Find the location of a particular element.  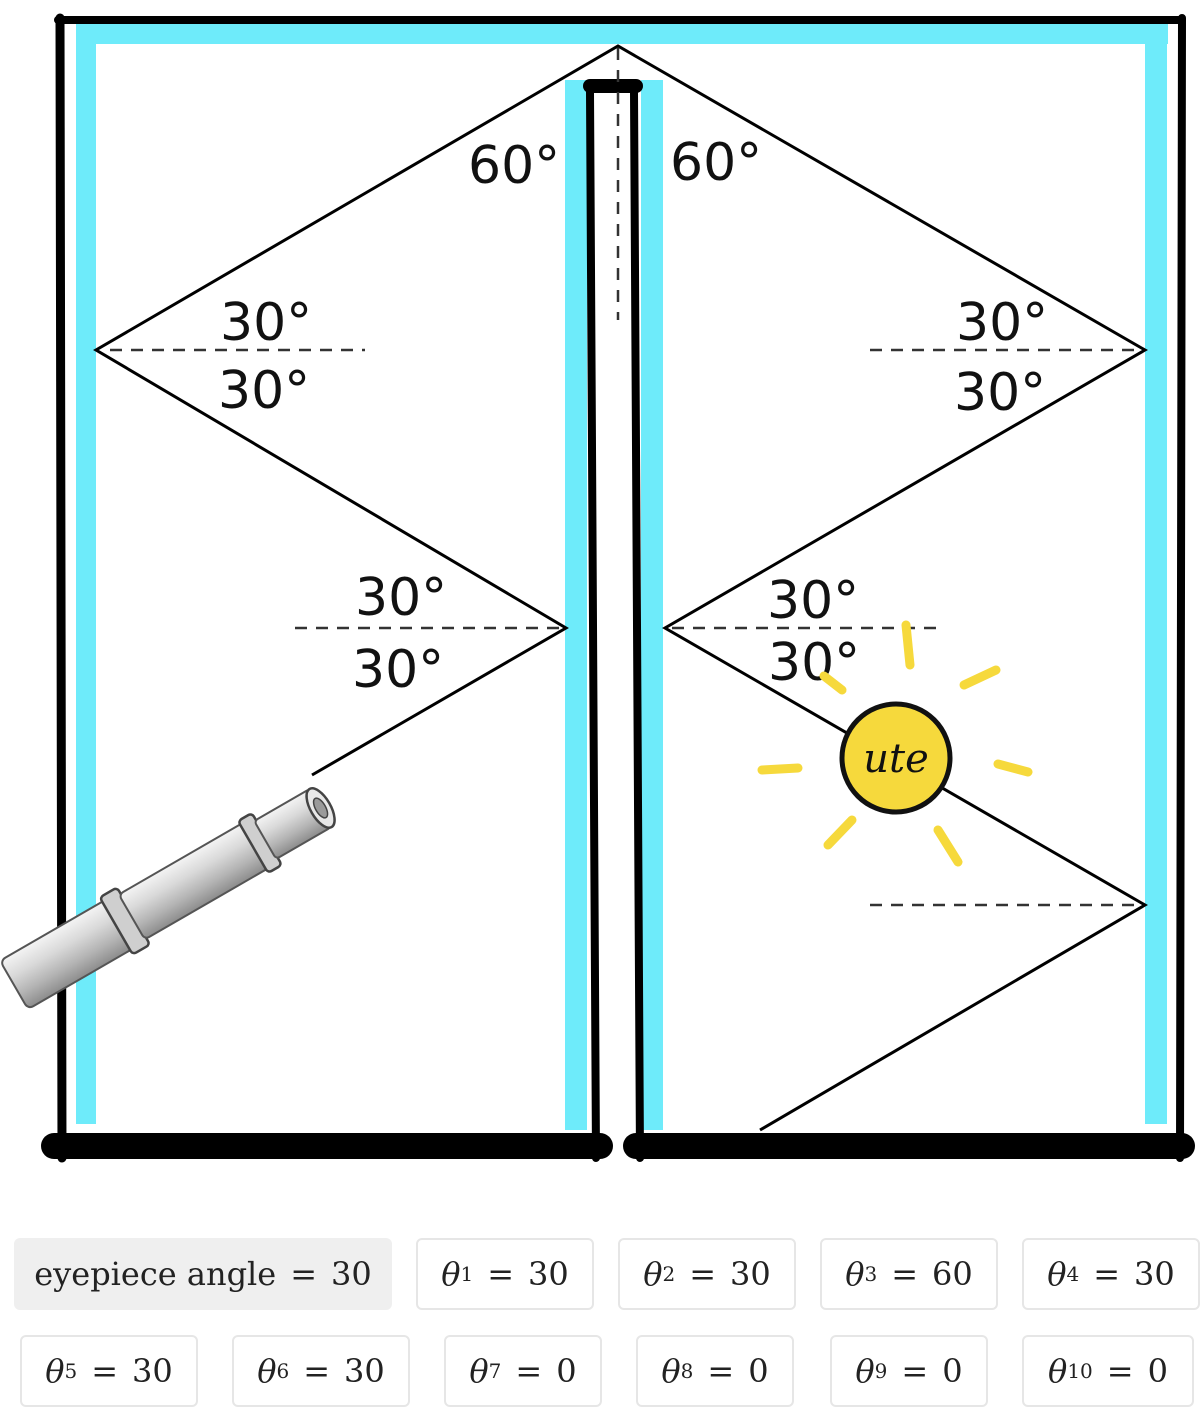

angle-label-left-upper-above: 30° is located at coordinates (266, 323).